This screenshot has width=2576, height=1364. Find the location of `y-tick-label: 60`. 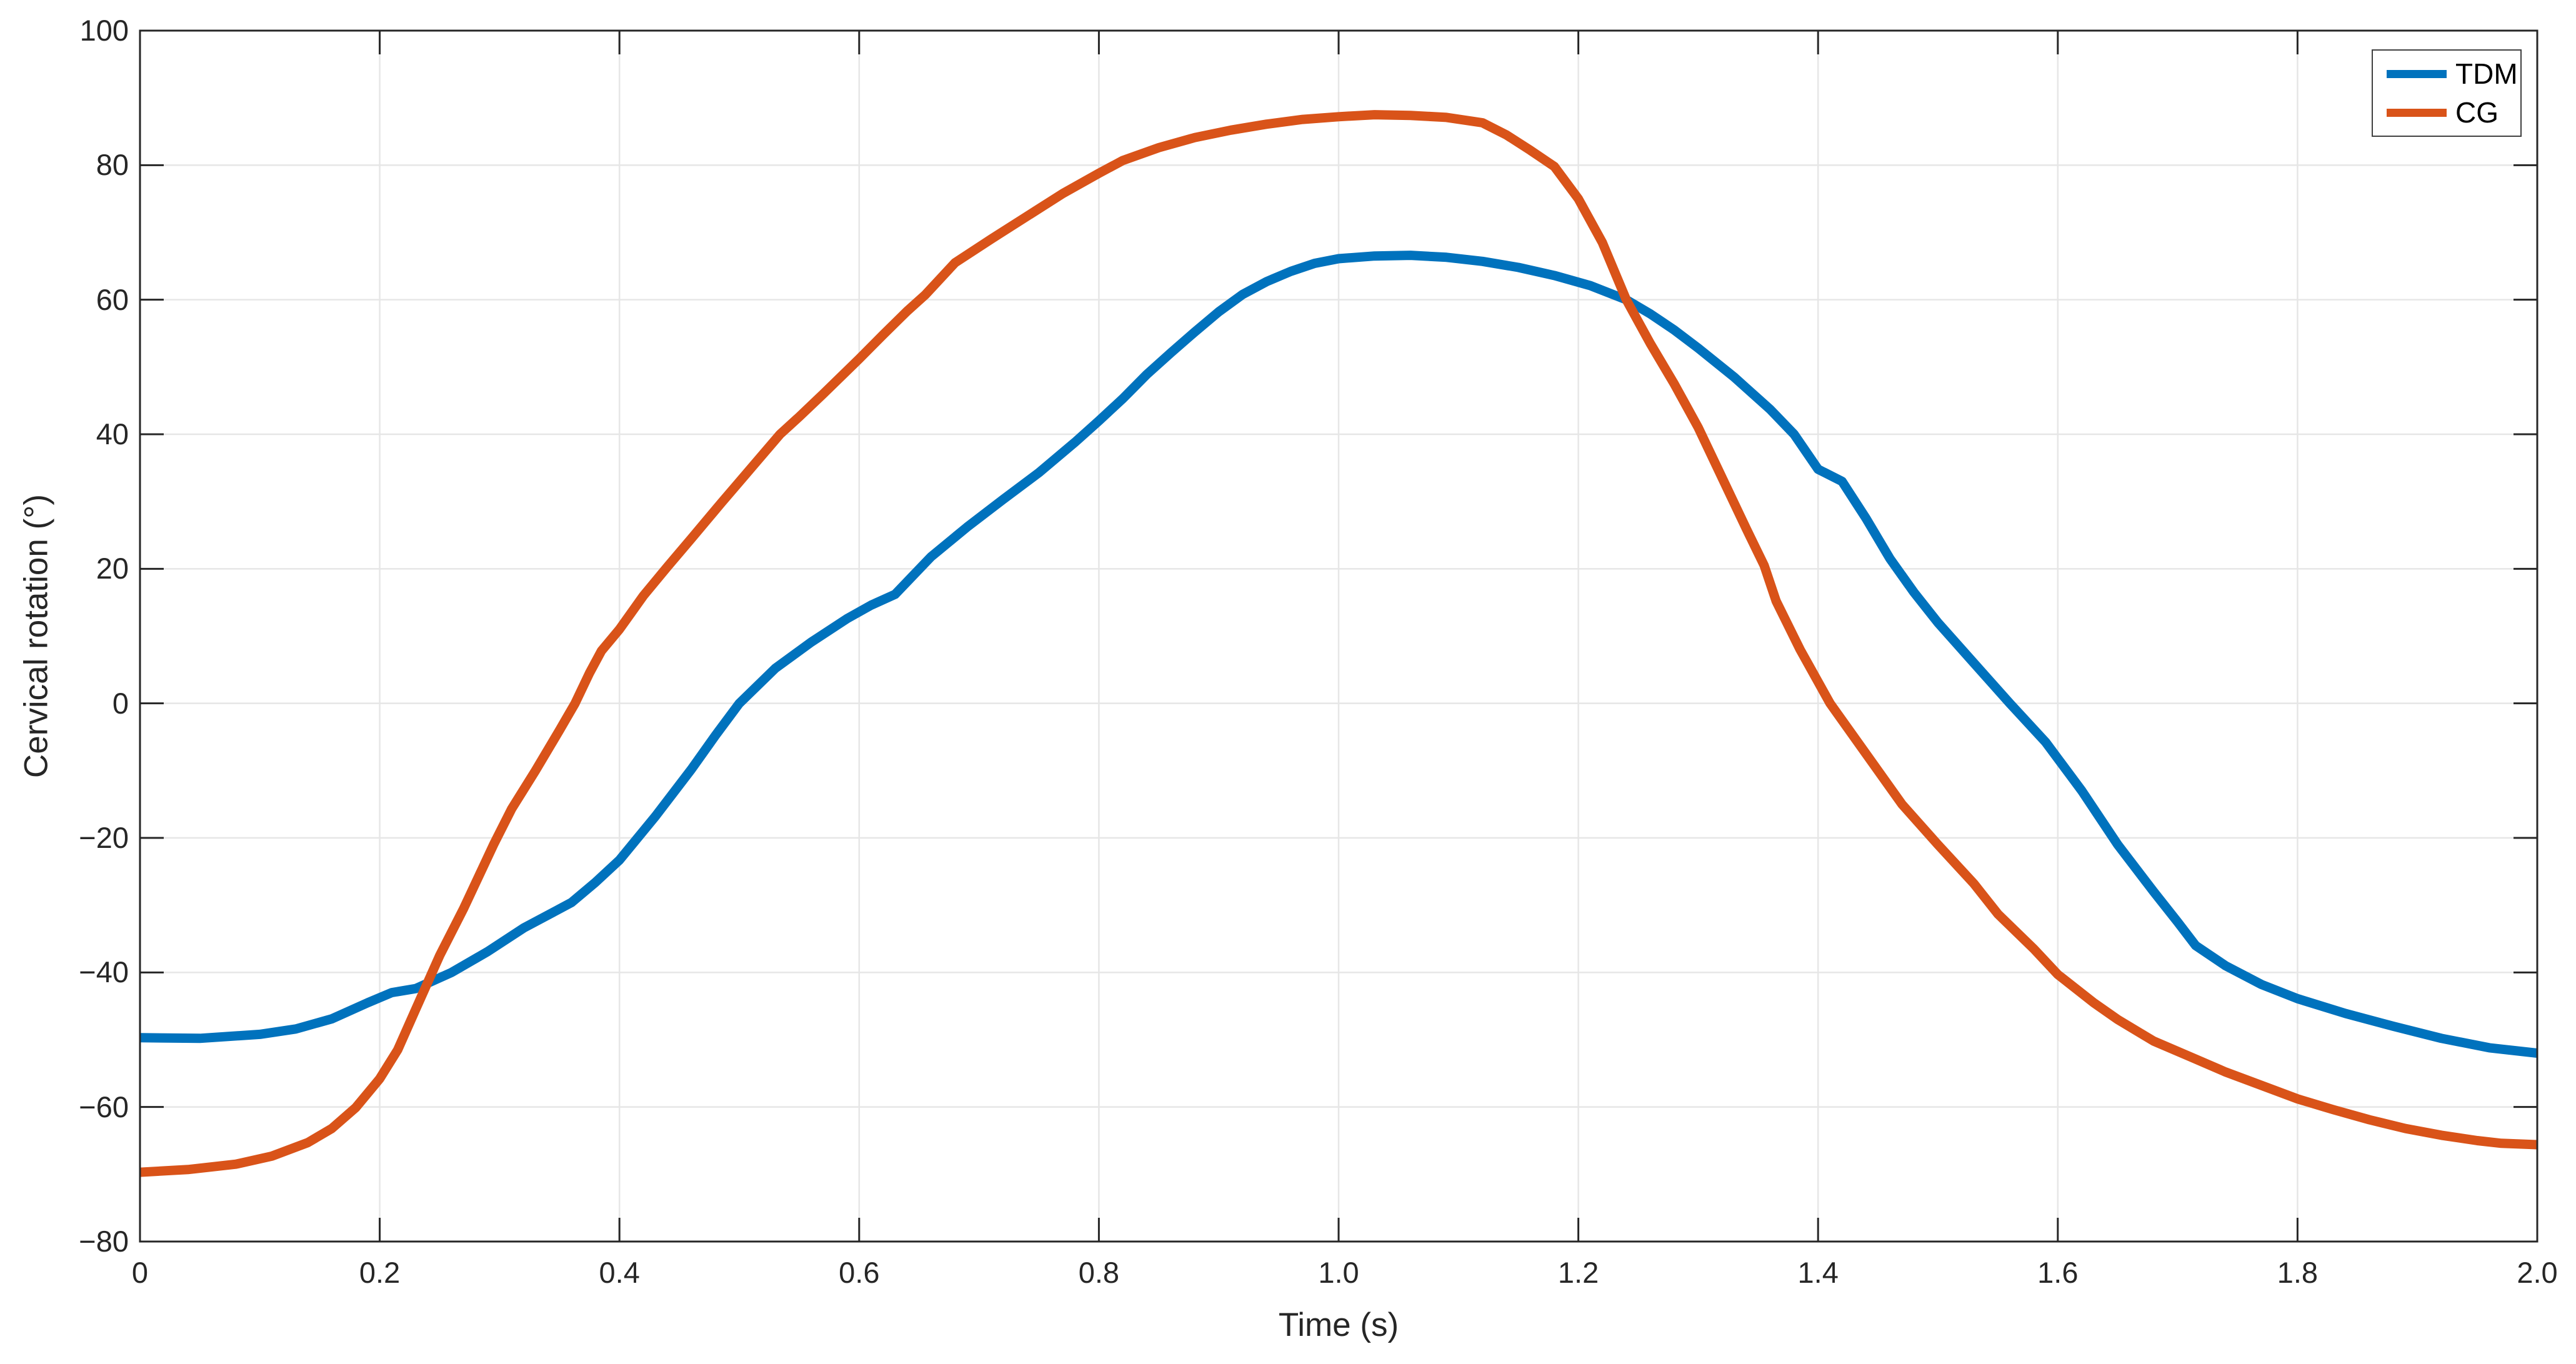

y-tick-label: 60 is located at coordinates (112, 299).